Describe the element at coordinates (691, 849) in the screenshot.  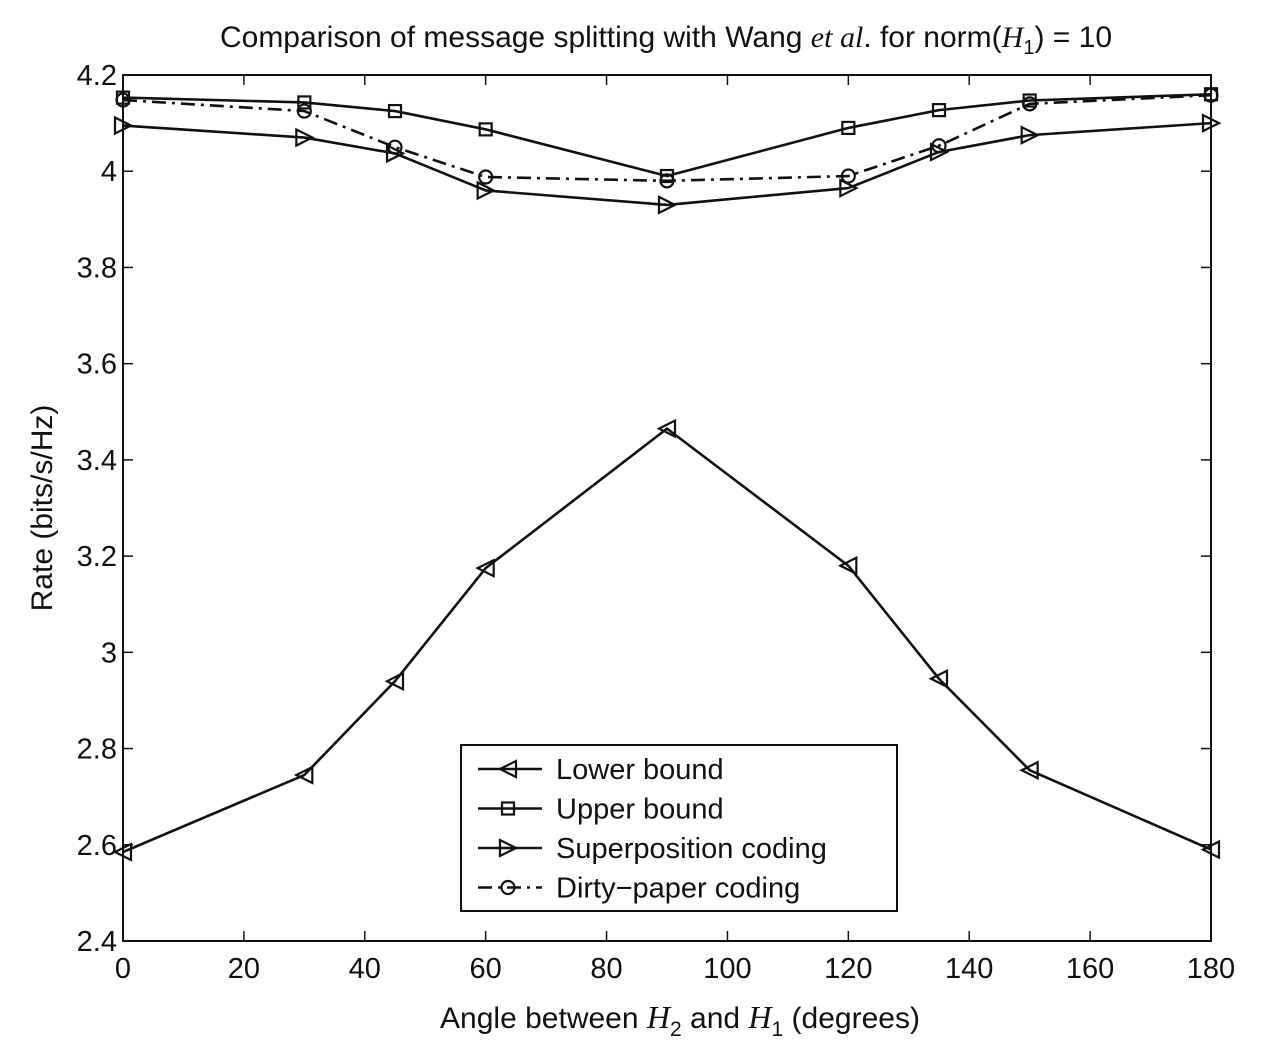
I see `legend-label-2: Superposition coding` at that location.